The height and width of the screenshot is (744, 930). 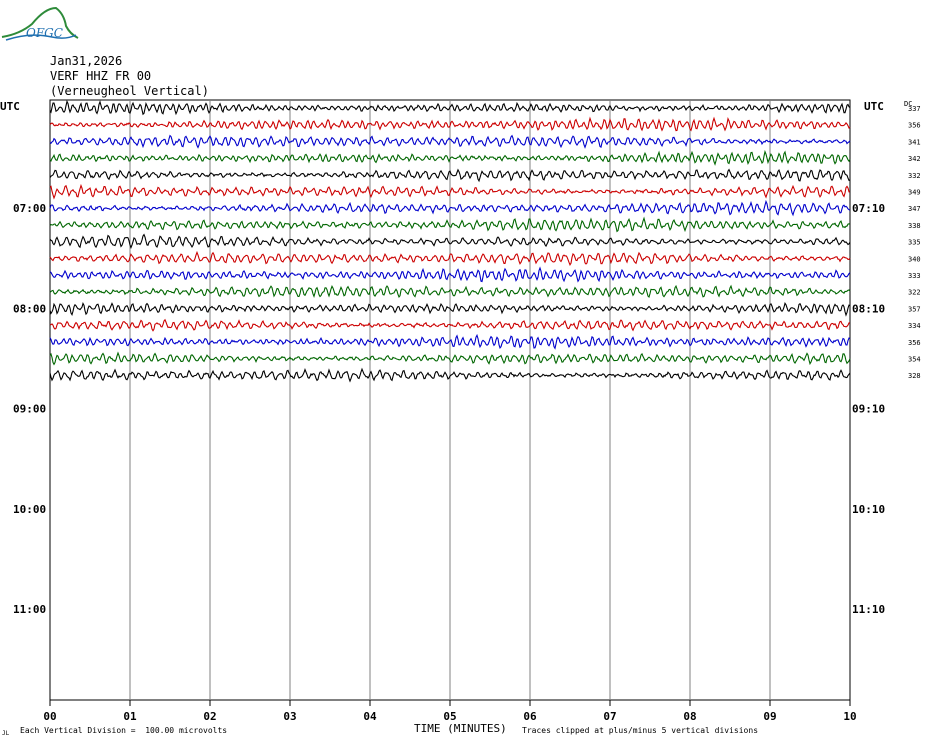 I want to click on utc-right-label: UTC, so click(x=874, y=106).